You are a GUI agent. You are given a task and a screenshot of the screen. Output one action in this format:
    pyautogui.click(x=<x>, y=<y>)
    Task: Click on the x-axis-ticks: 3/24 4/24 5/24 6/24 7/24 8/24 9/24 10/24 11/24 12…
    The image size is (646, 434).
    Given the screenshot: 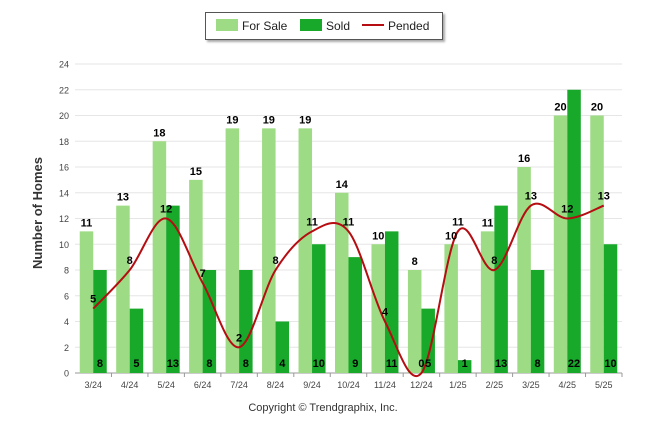 What is the action you would take?
    pyautogui.click(x=353, y=381)
    